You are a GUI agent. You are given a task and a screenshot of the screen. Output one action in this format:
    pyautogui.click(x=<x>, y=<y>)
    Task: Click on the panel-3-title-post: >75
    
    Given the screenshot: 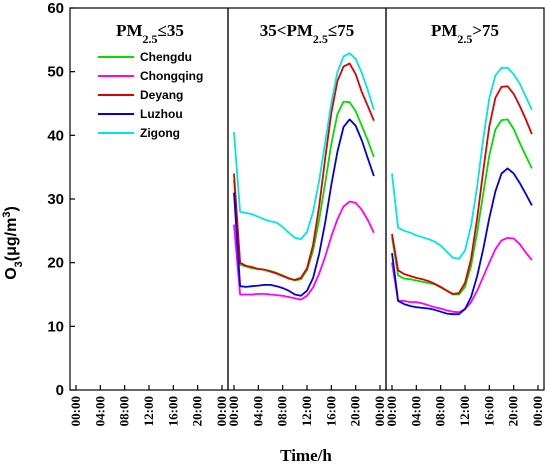 What is the action you would take?
    pyautogui.click(x=485, y=30)
    